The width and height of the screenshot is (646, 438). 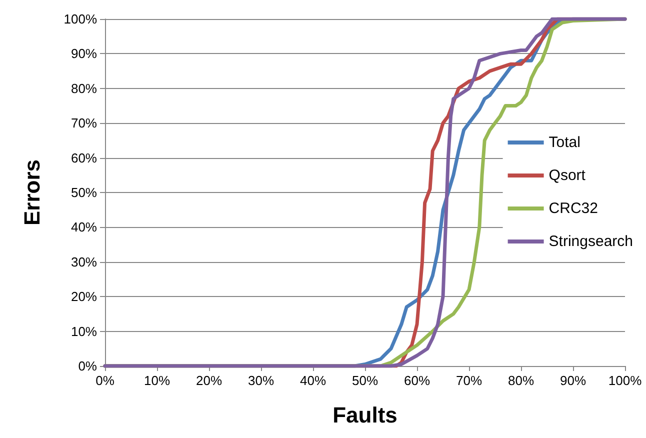 I want to click on x-tick-label: 20%, so click(x=209, y=380).